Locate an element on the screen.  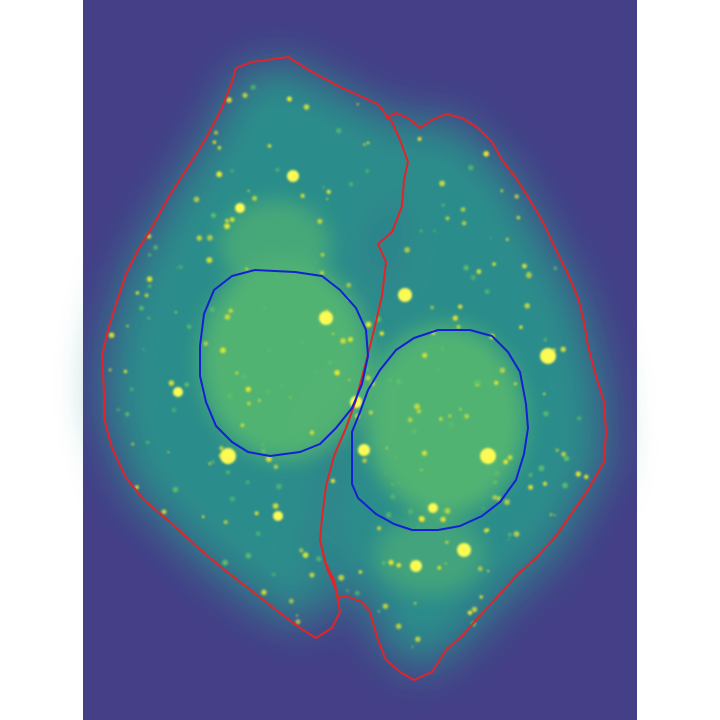
left-nucleus-boundary is located at coordinates (284, 363).